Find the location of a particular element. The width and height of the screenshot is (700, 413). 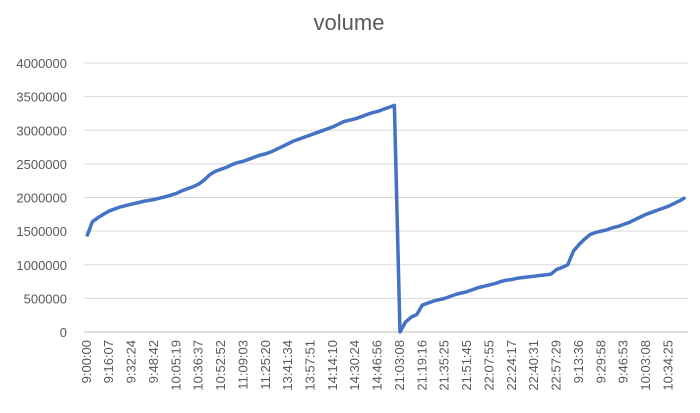

x-tick-label: 9:48:42 is located at coordinates (153, 361).